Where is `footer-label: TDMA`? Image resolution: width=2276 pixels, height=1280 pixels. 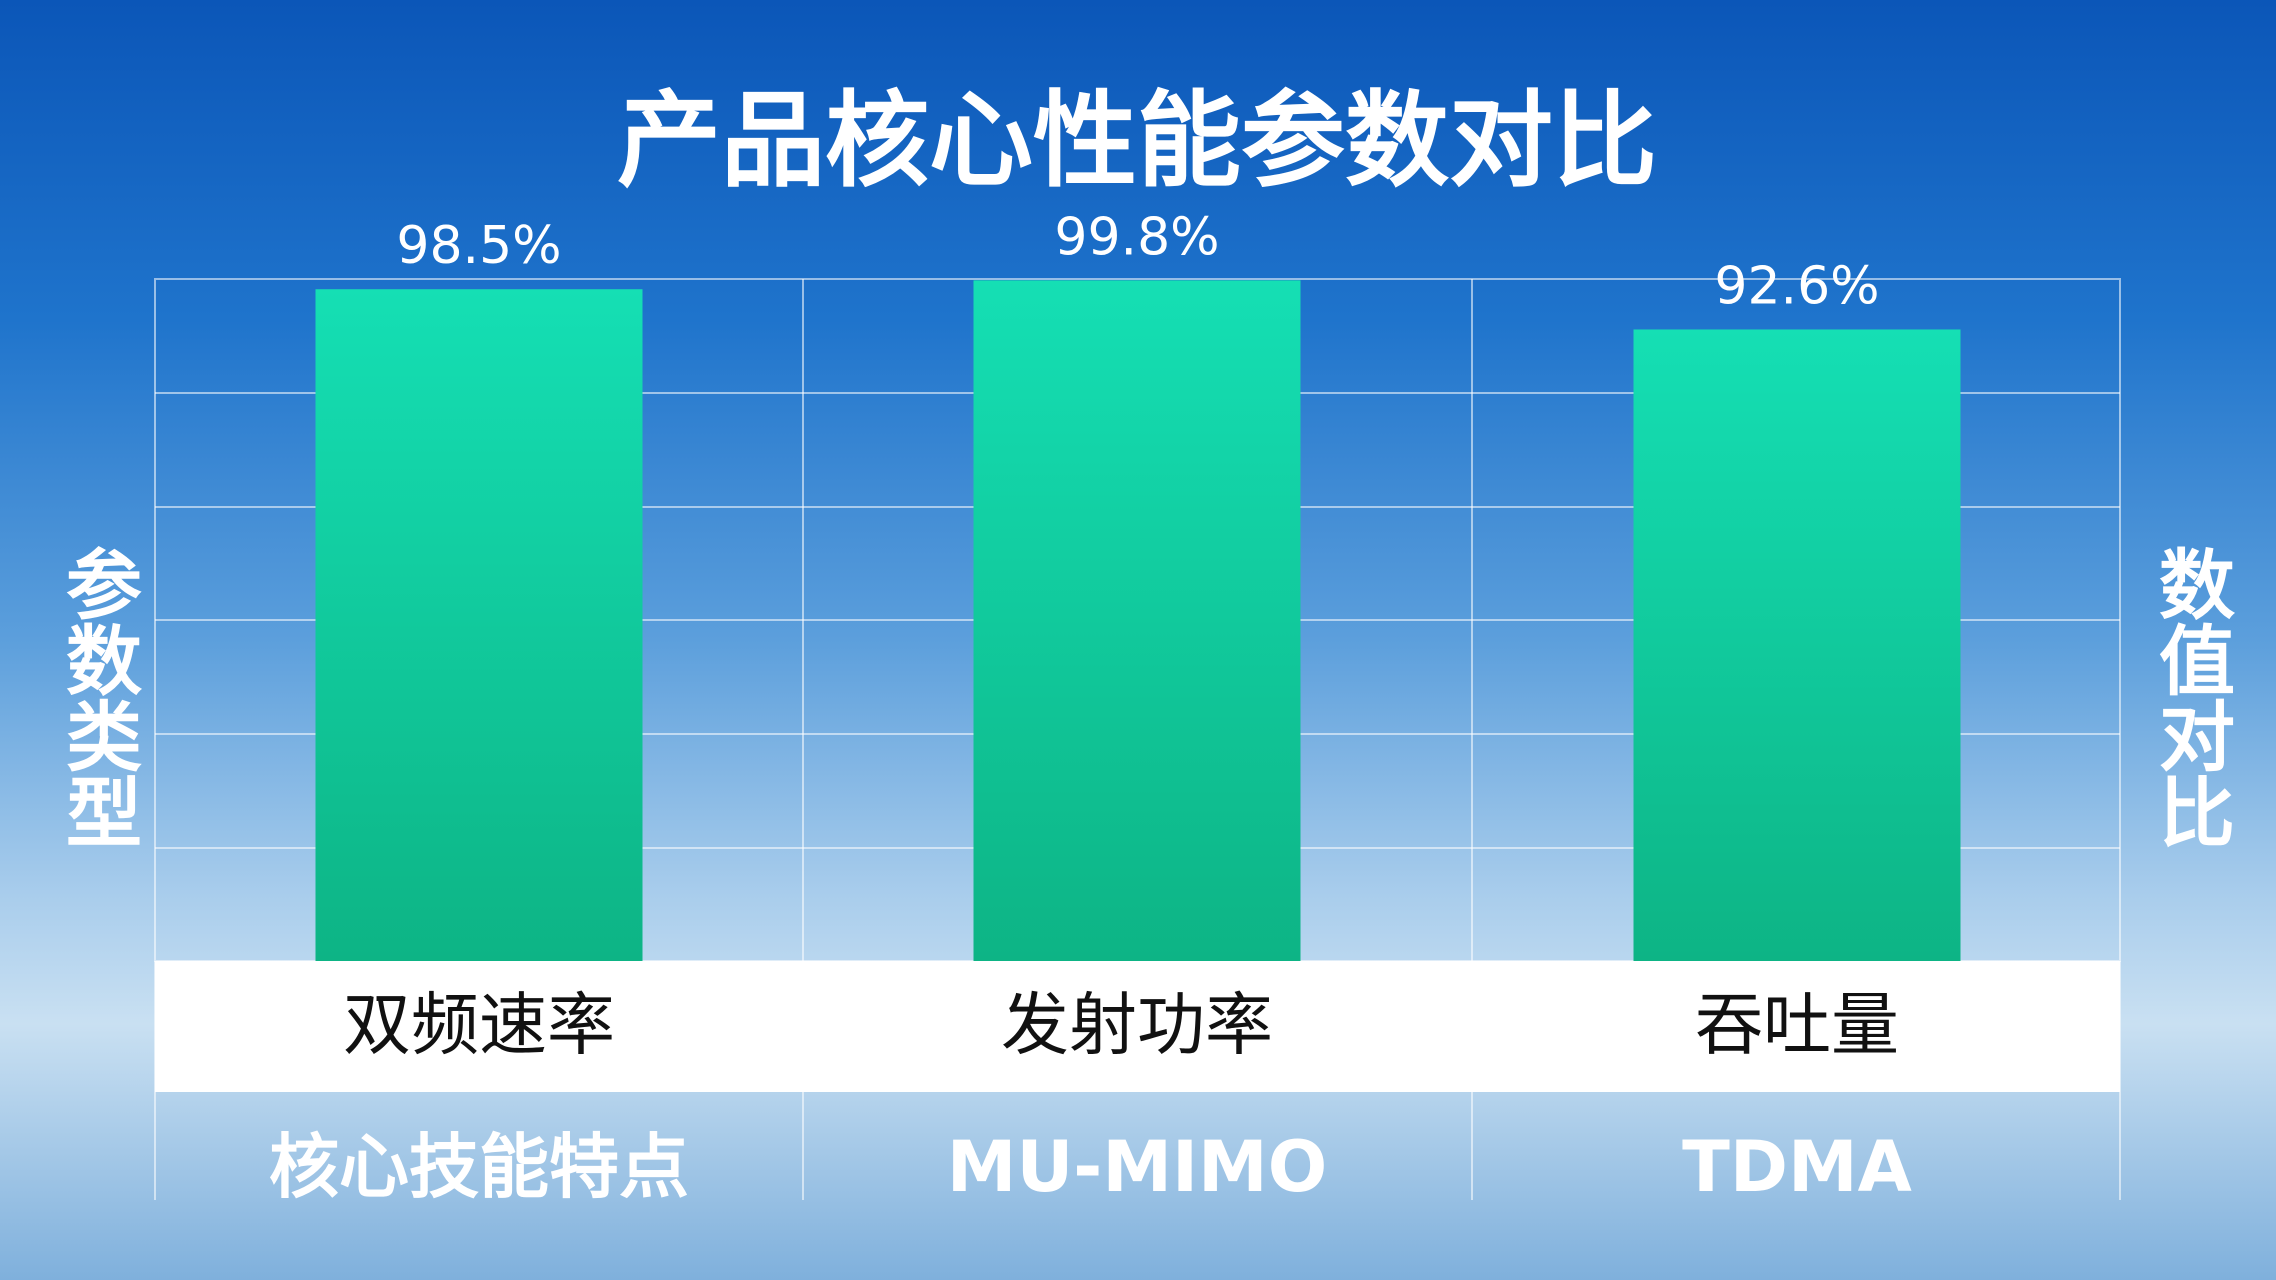 footer-label: TDMA is located at coordinates (1797, 1167).